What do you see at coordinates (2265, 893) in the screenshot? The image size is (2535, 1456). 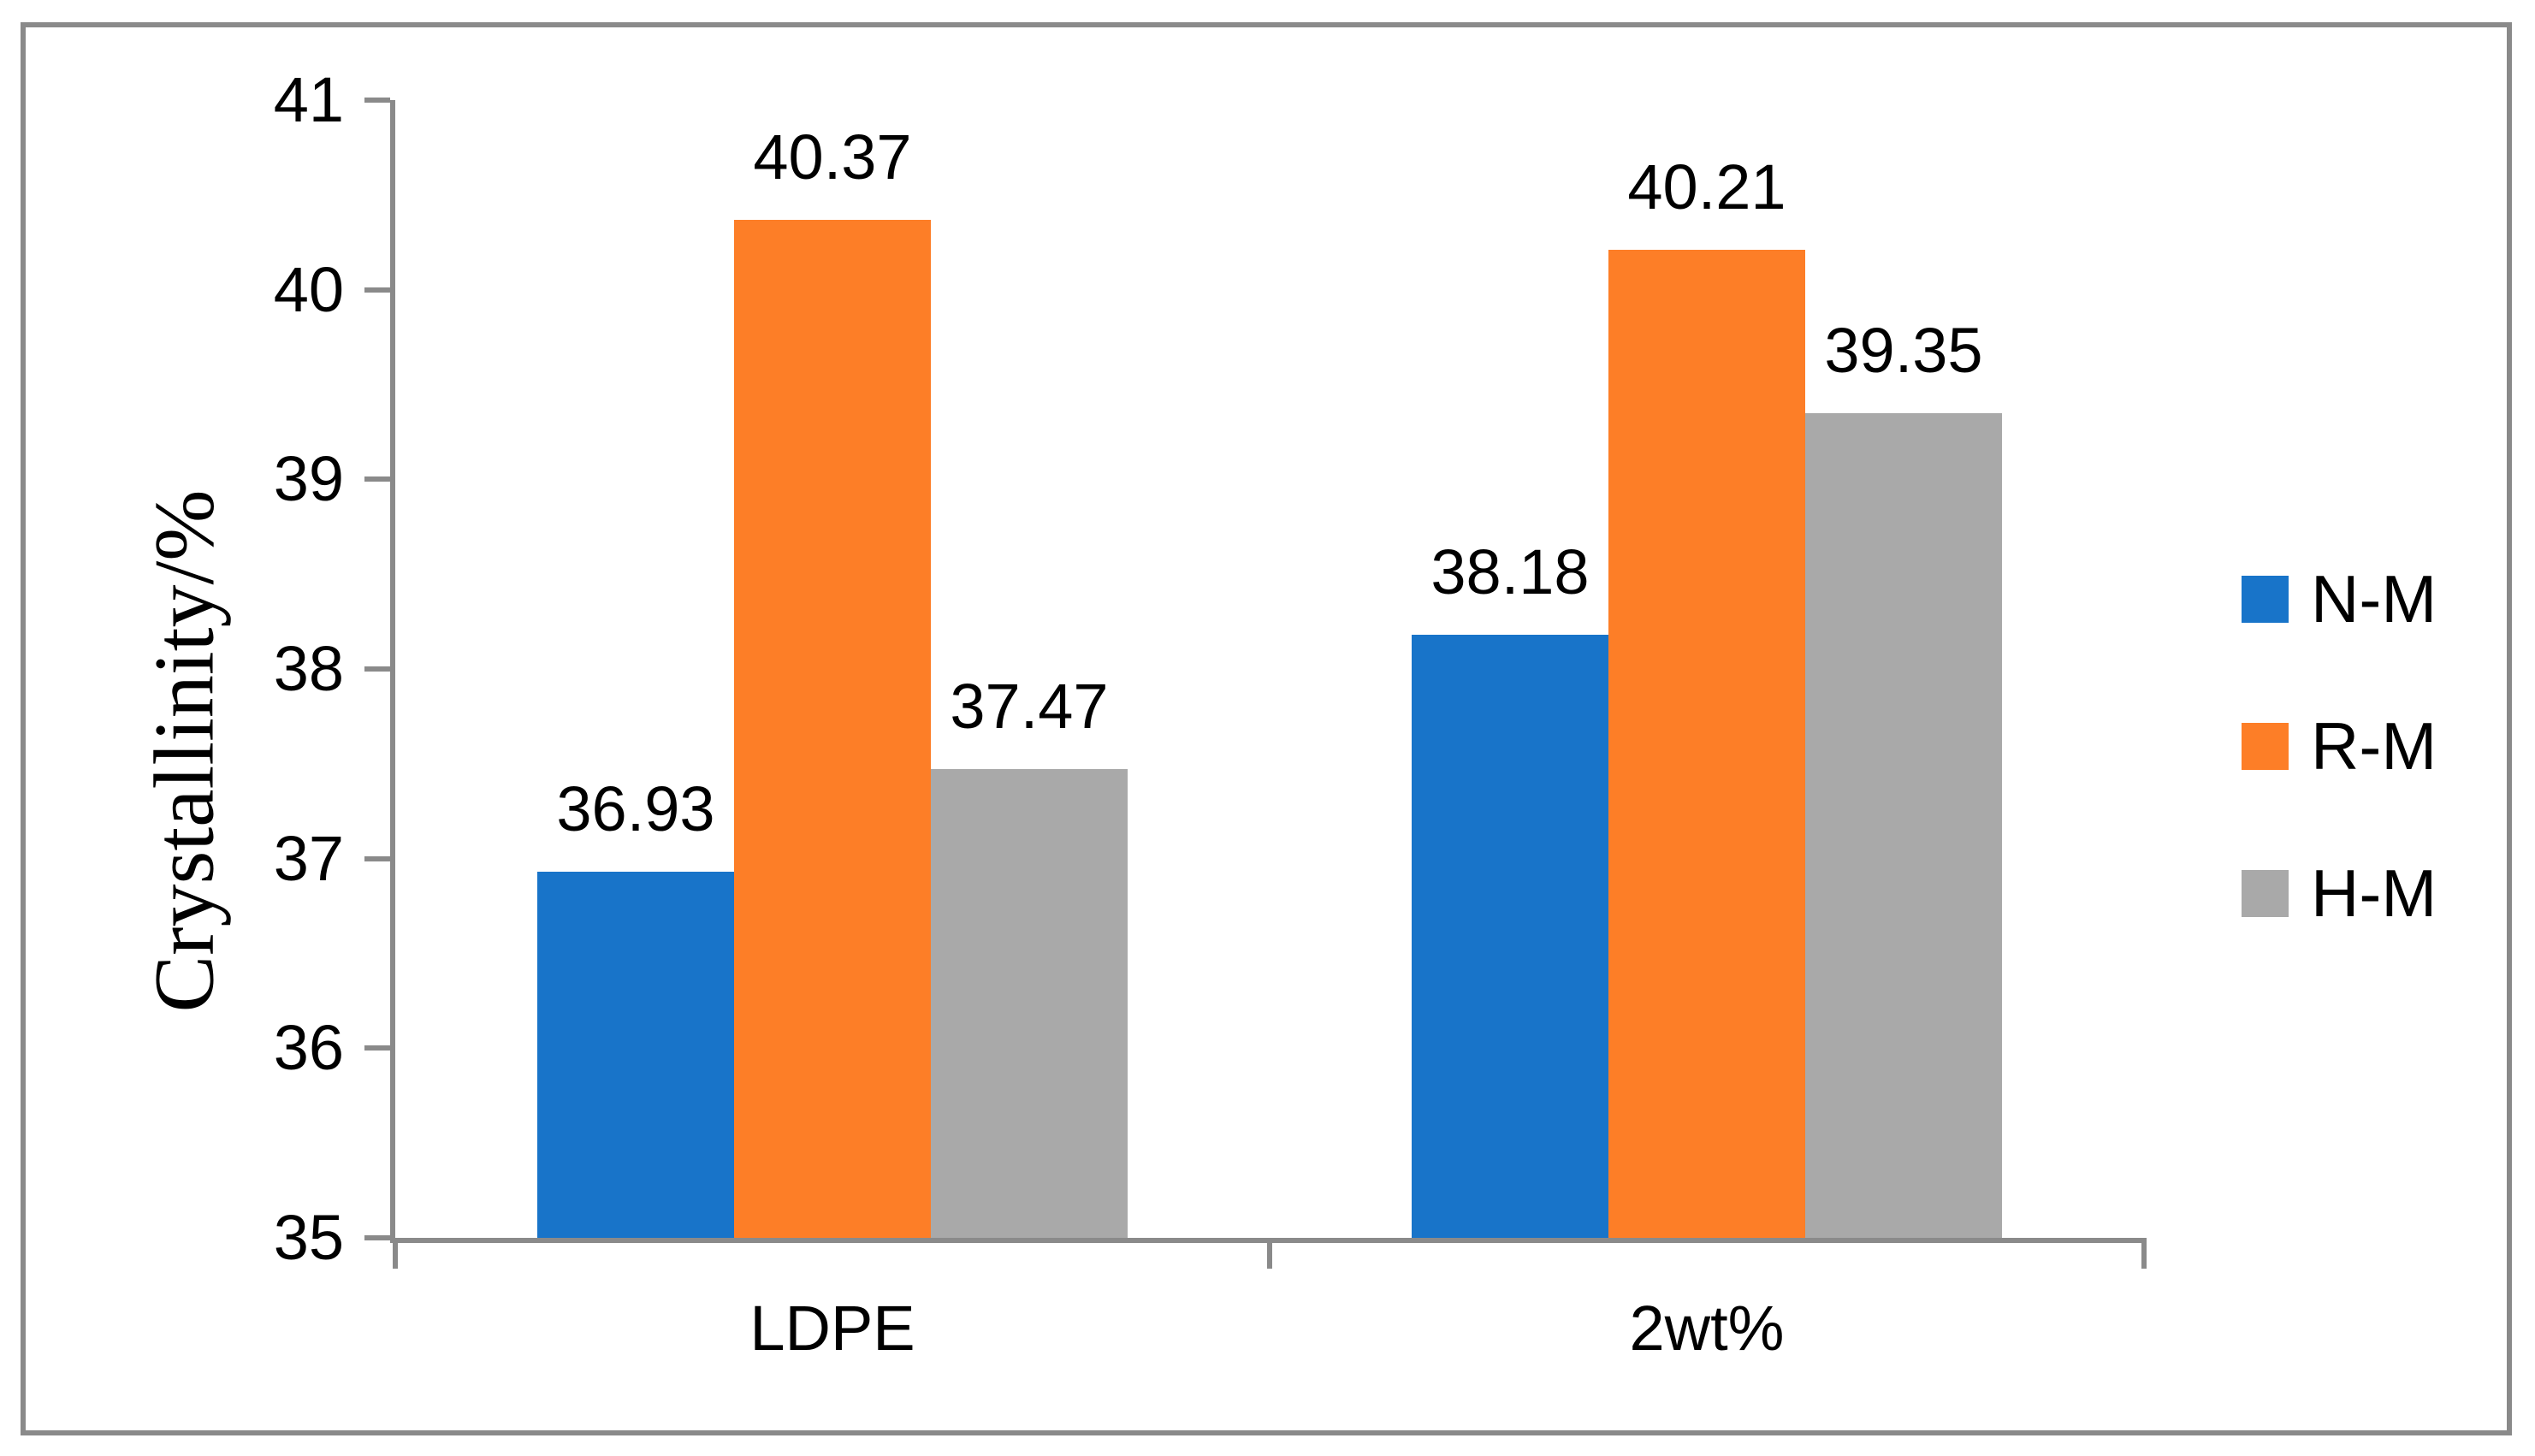 I see `legend-swatch-H-M` at bounding box center [2265, 893].